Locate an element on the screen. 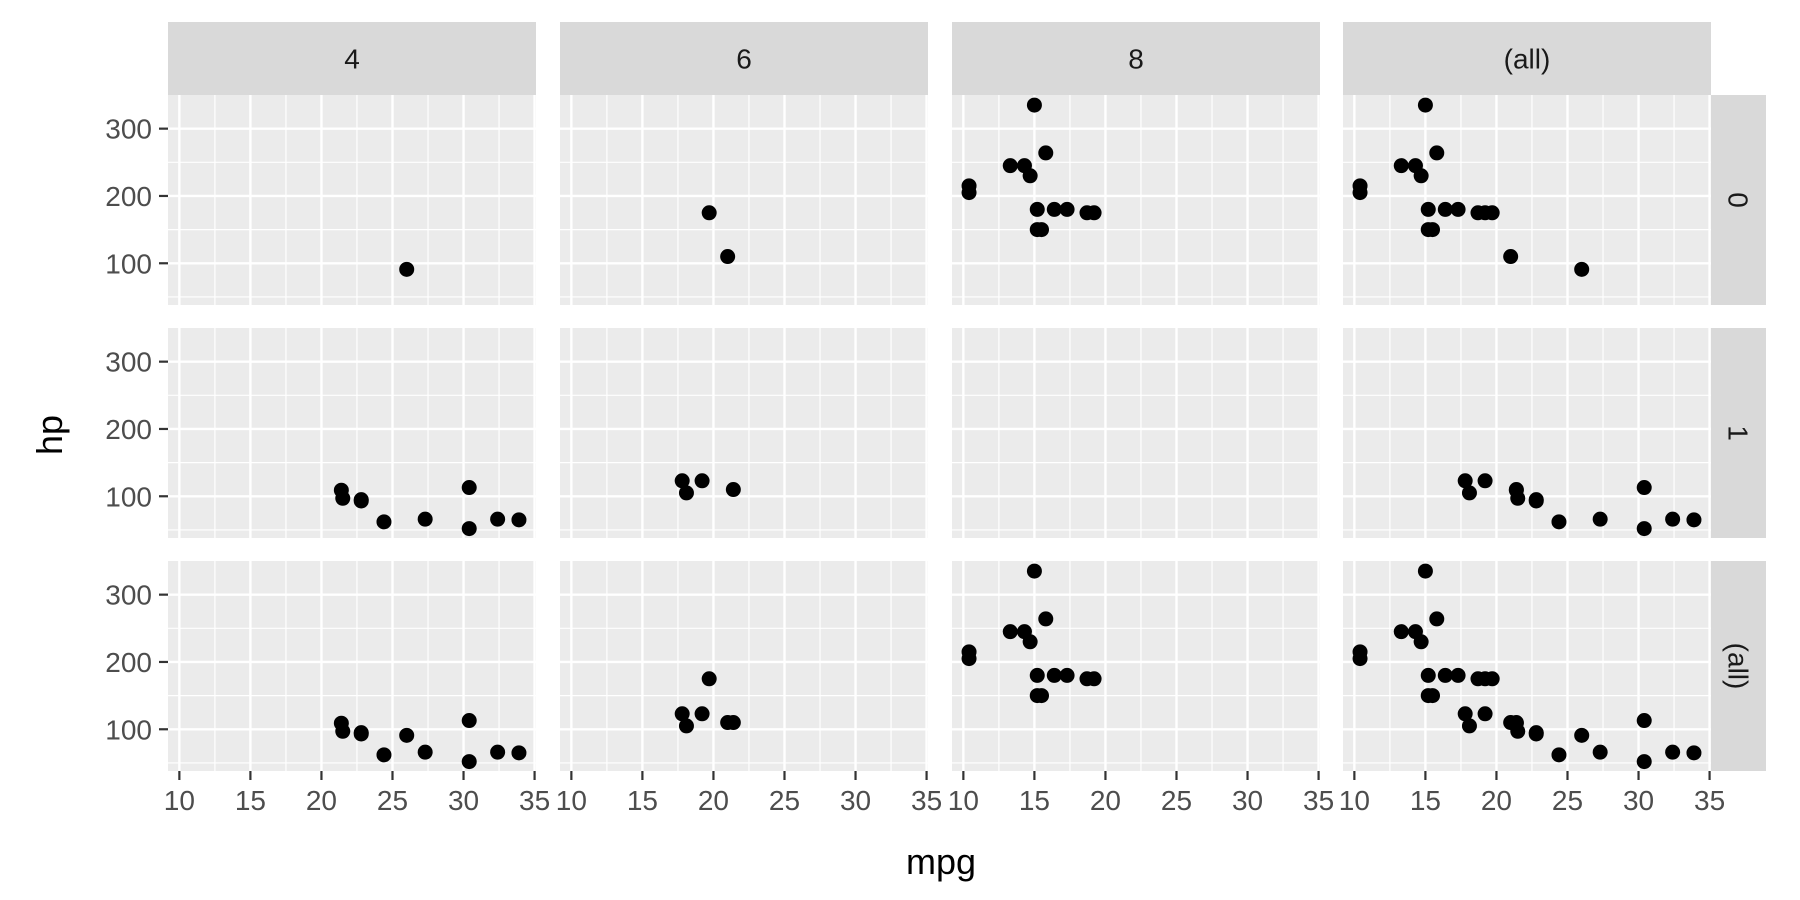  y-axis-title: hp is located at coordinates (49, 435).